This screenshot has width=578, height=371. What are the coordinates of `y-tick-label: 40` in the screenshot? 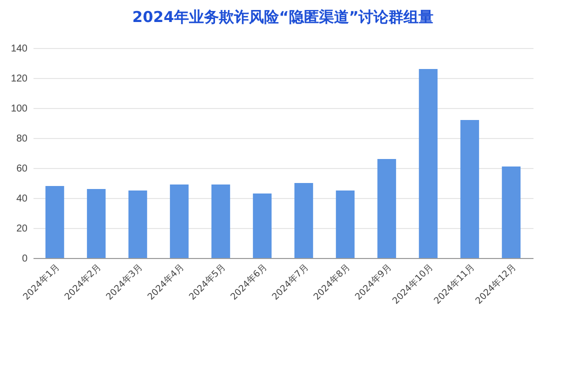 It's located at (22, 199).